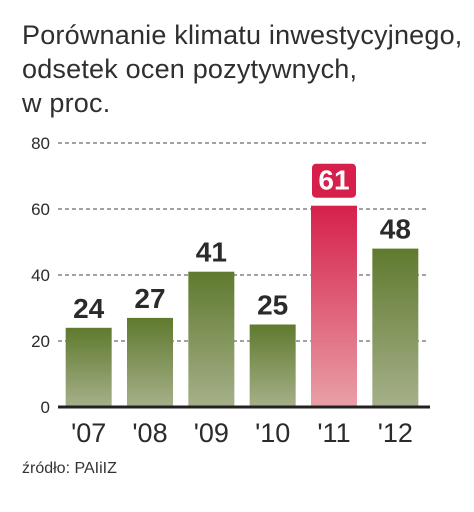  I want to click on data-label: 27, so click(149, 298).